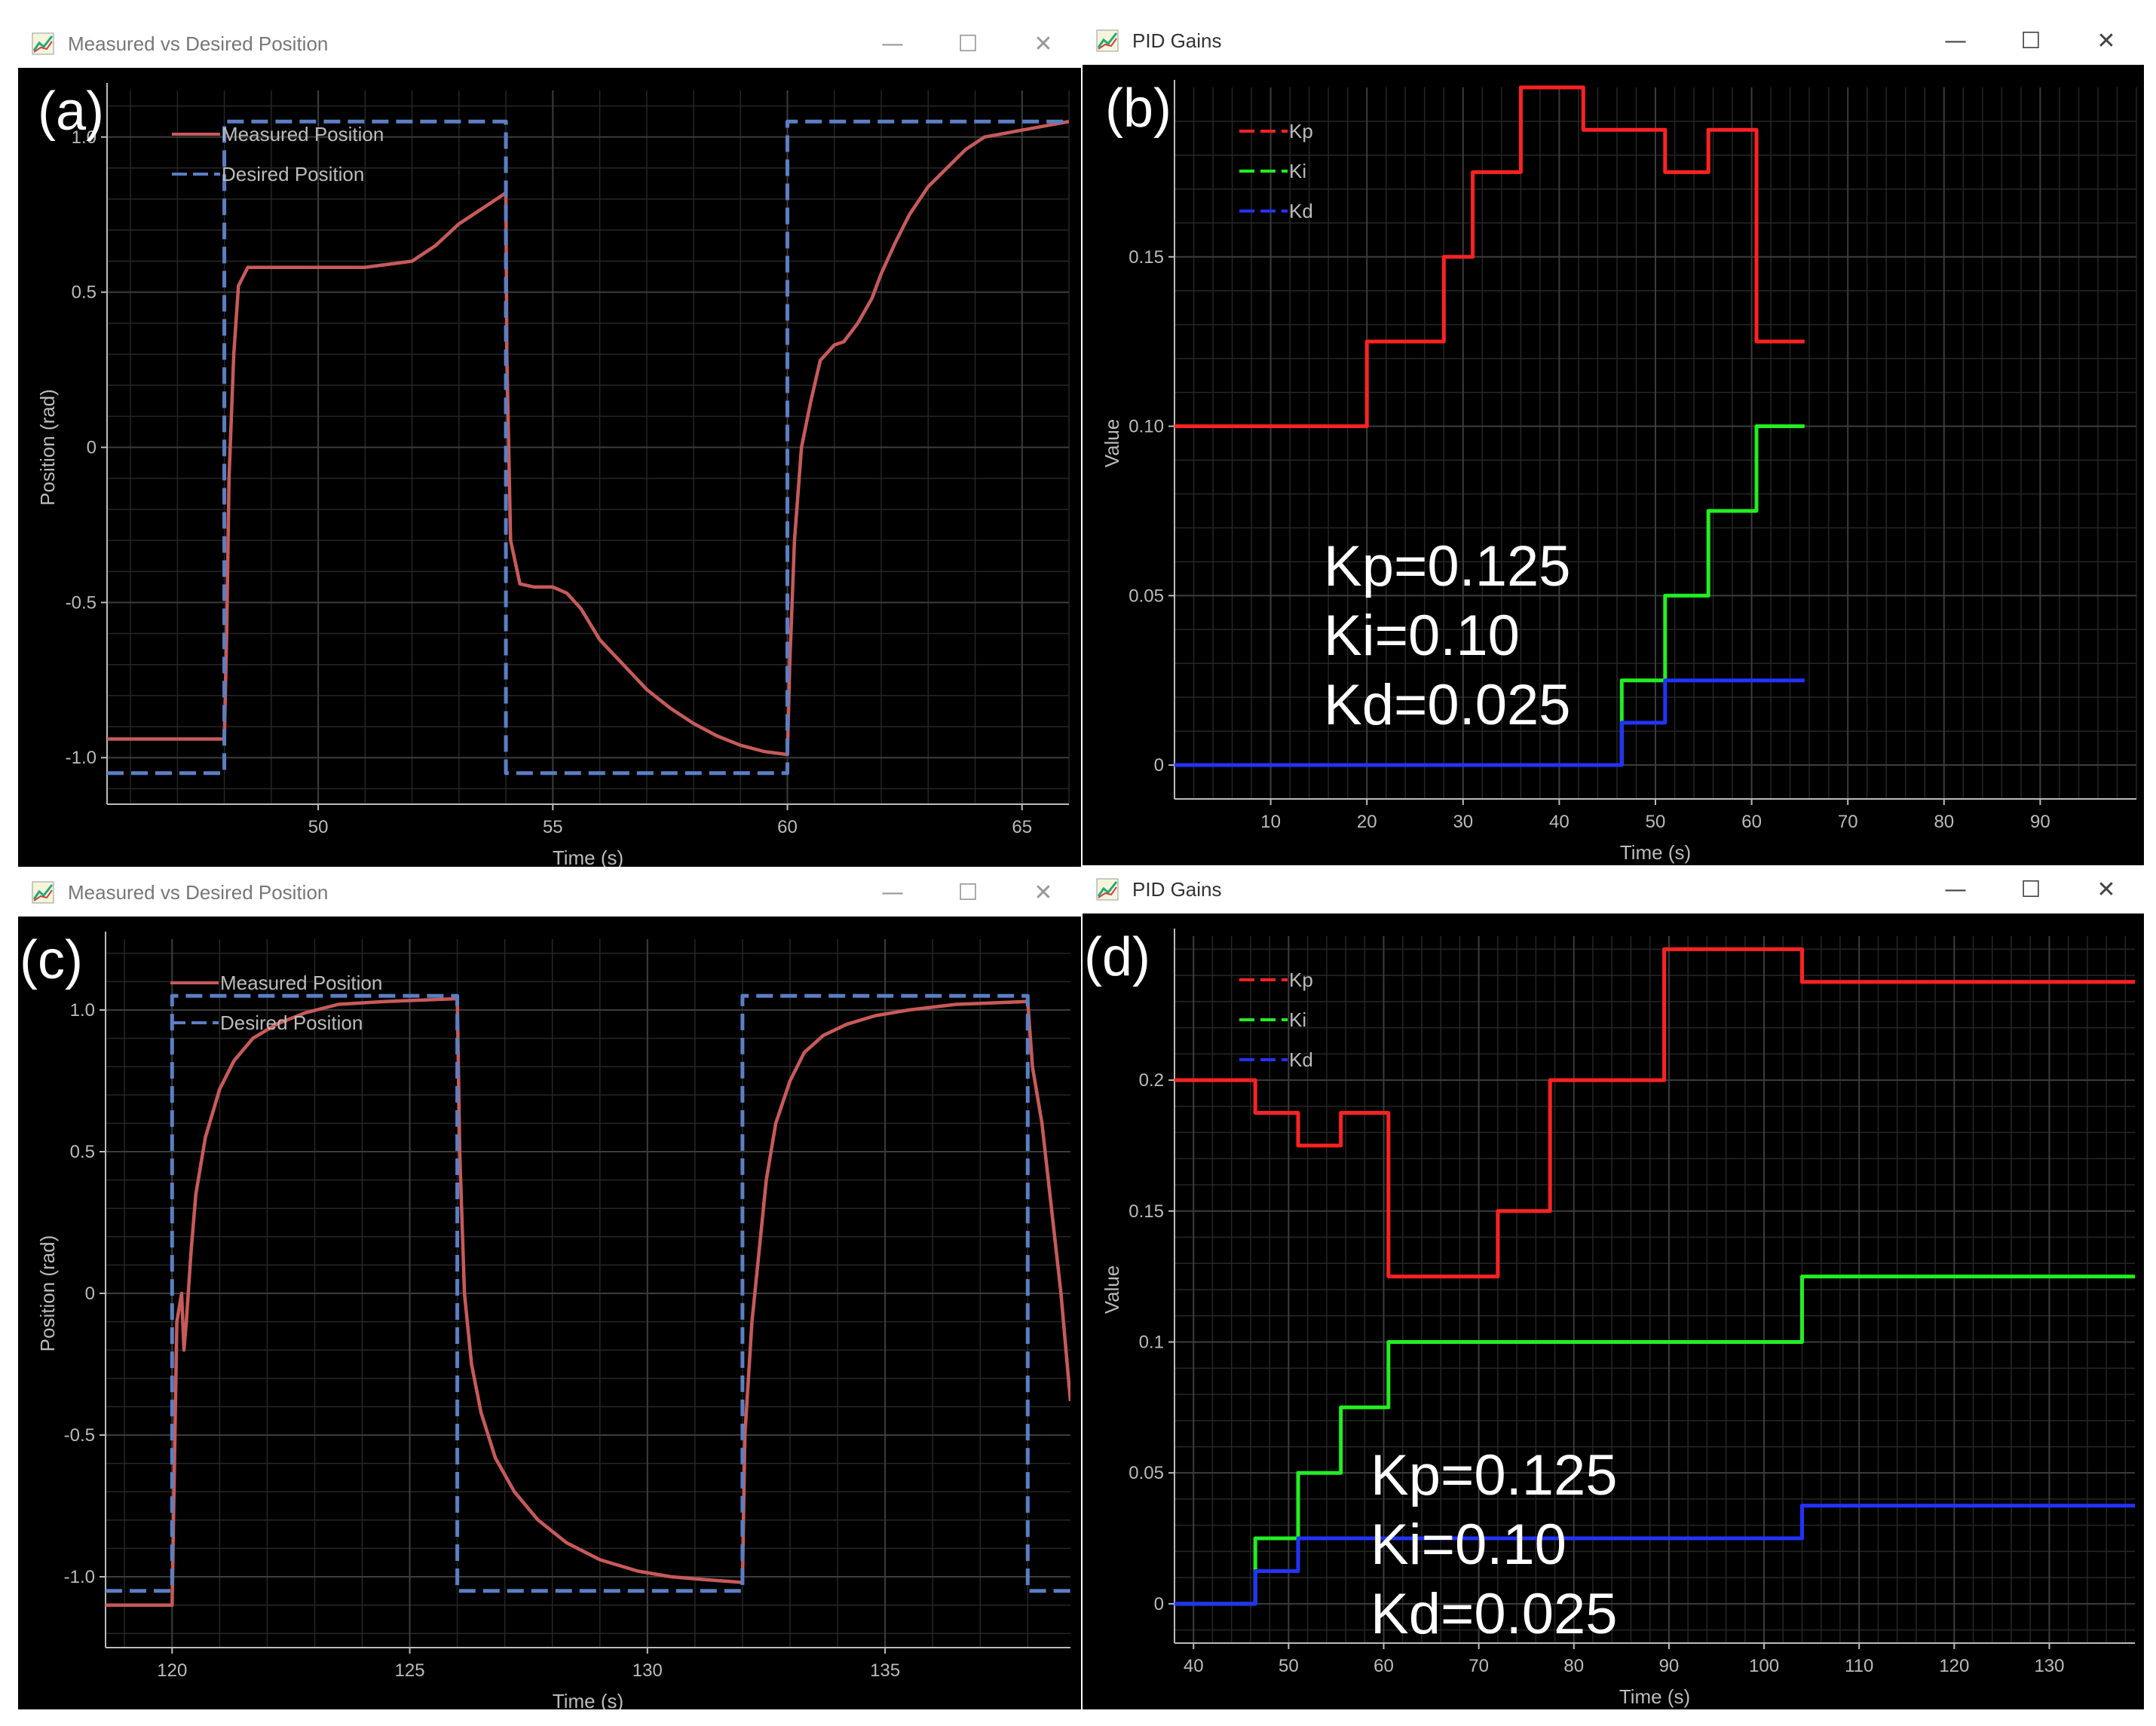 This screenshot has width=2156, height=1726. What do you see at coordinates (1367, 822) in the screenshot?
I see `x-tick-label: 20` at bounding box center [1367, 822].